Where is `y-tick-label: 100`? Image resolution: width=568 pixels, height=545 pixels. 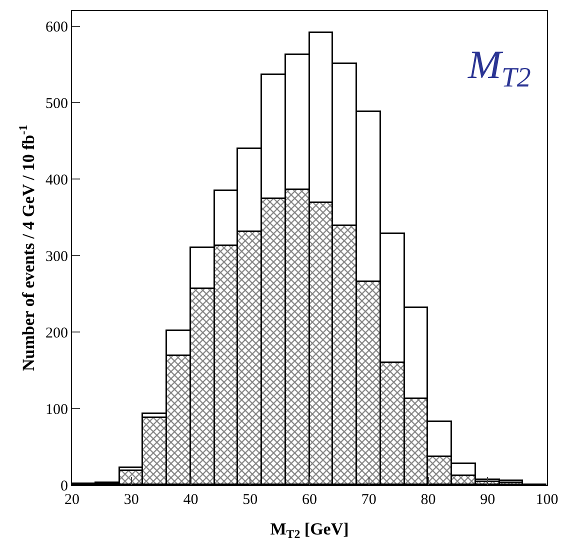
y-tick-label: 100 is located at coordinates (57, 410).